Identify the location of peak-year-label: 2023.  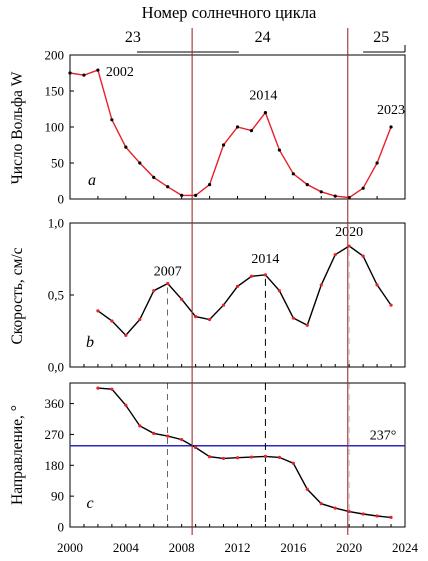
(391, 110).